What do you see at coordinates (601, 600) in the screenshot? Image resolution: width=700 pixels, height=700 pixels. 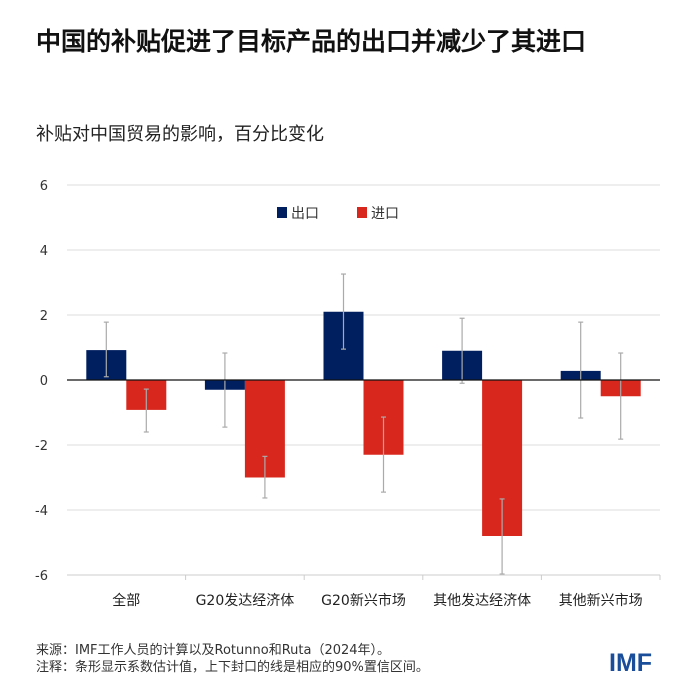 I see `x-tick-label: 其他新兴市场` at bounding box center [601, 600].